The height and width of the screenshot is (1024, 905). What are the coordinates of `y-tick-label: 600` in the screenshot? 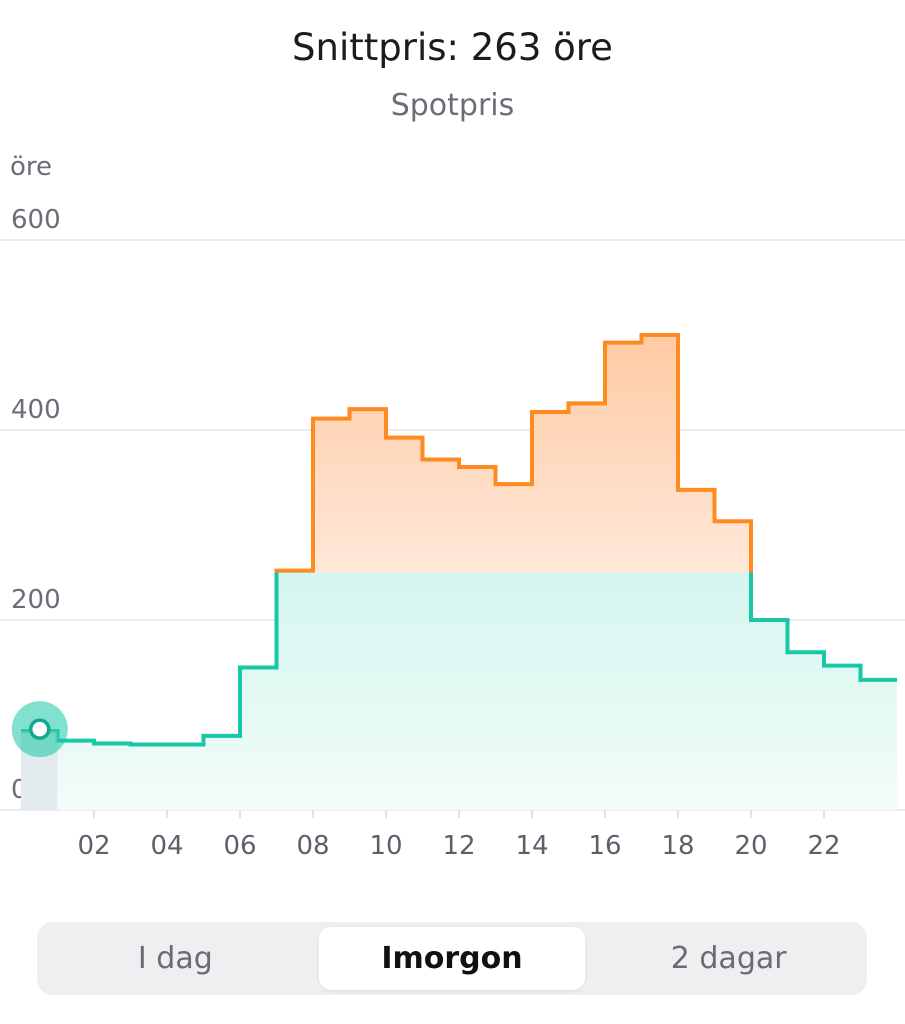 It's located at (36, 220).